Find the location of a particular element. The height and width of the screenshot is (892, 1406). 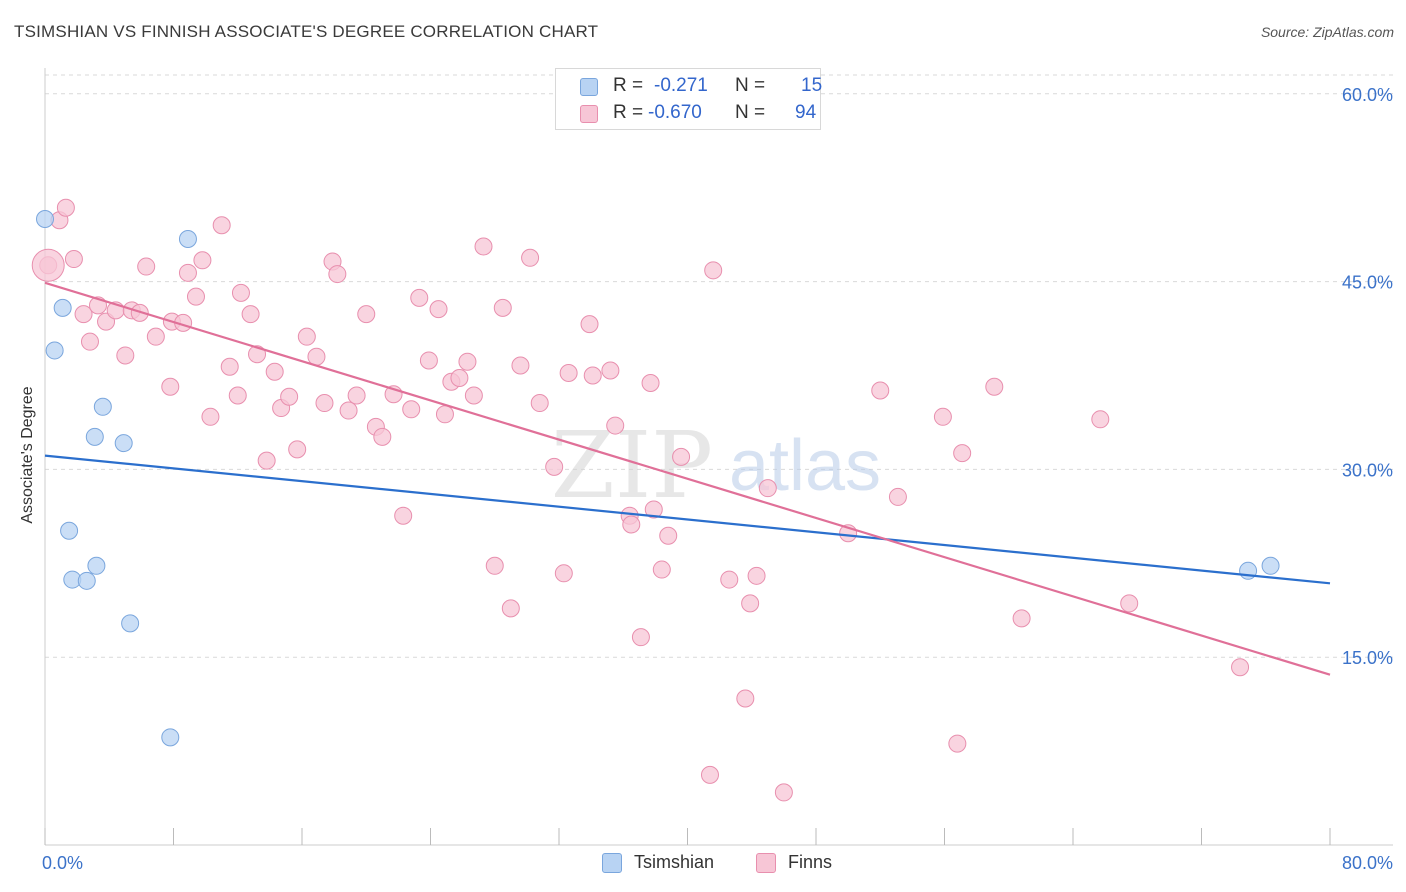

watermark-atlas: atlas is located at coordinates (805, 466).